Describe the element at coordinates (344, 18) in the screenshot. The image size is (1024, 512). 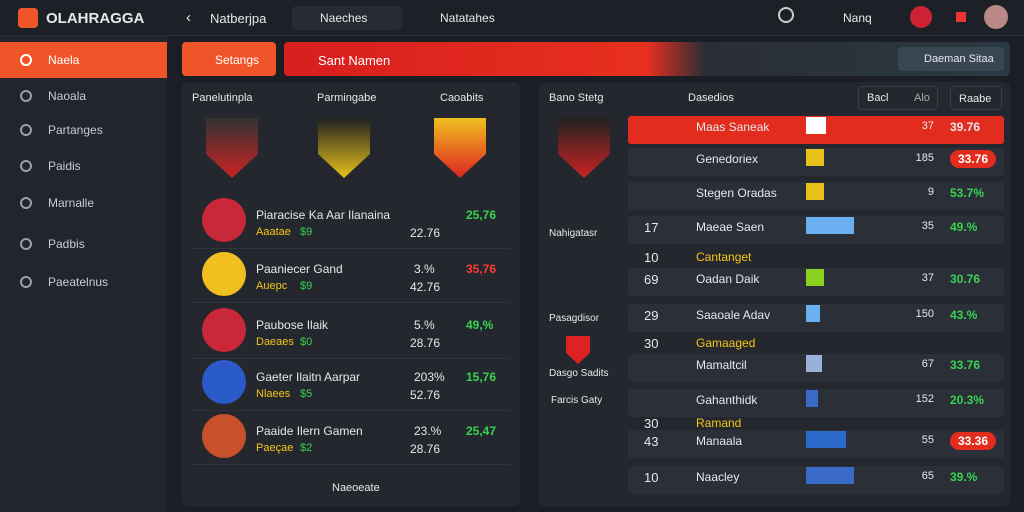
I see `dropdown-label: Naeches` at that location.